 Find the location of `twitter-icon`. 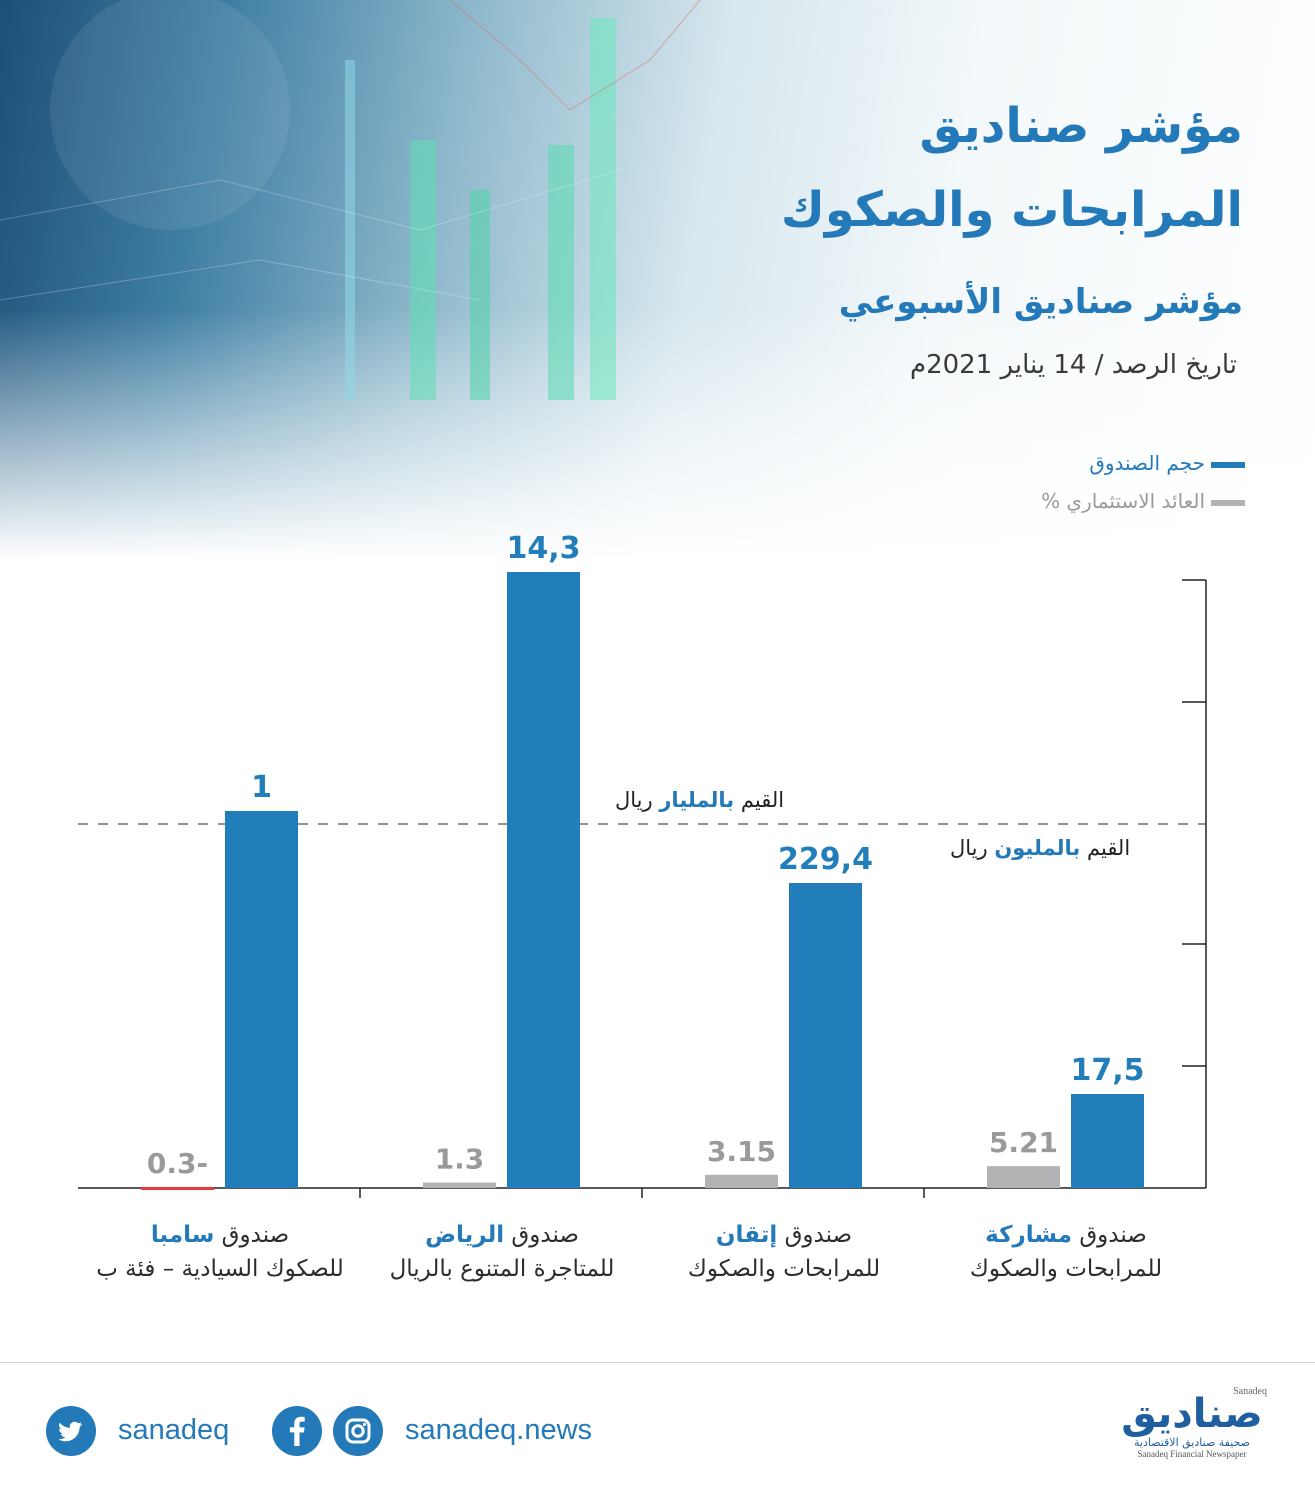

twitter-icon is located at coordinates (71, 1431).